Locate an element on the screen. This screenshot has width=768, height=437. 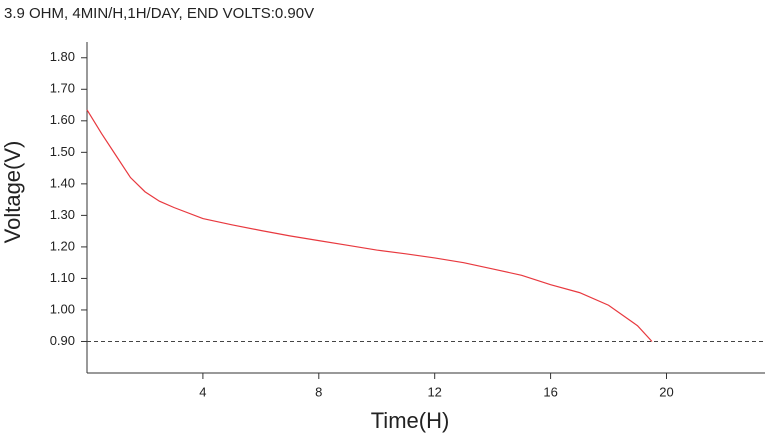
chart-title: 3.9 OHM, 4MIN/H,1H/DAY, END VOLTS:0.90V is located at coordinates (159, 13).